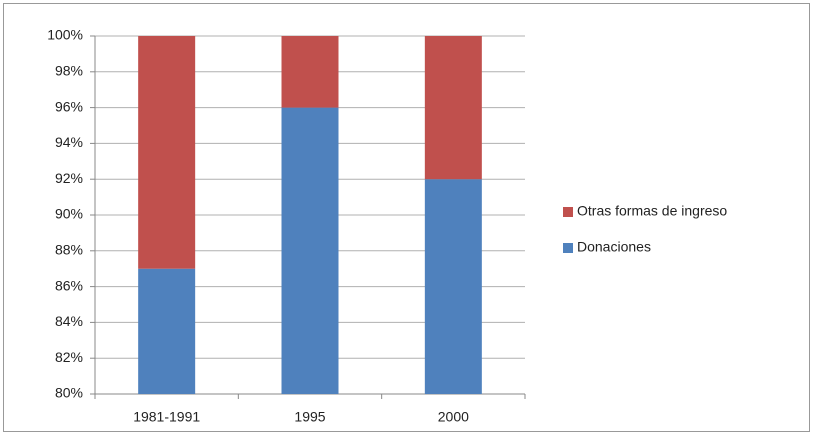 The width and height of the screenshot is (814, 442). What do you see at coordinates (69, 142) in the screenshot?
I see `y-tick-label: 94%` at bounding box center [69, 142].